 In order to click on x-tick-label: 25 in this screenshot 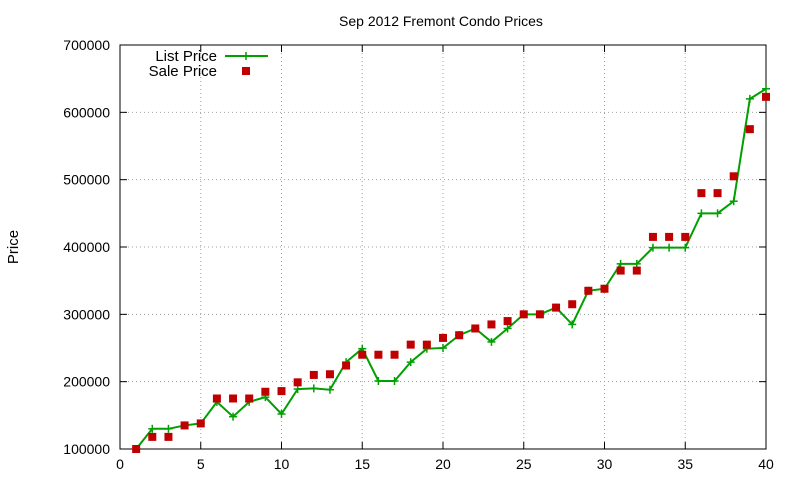, I will do `click(524, 464)`.